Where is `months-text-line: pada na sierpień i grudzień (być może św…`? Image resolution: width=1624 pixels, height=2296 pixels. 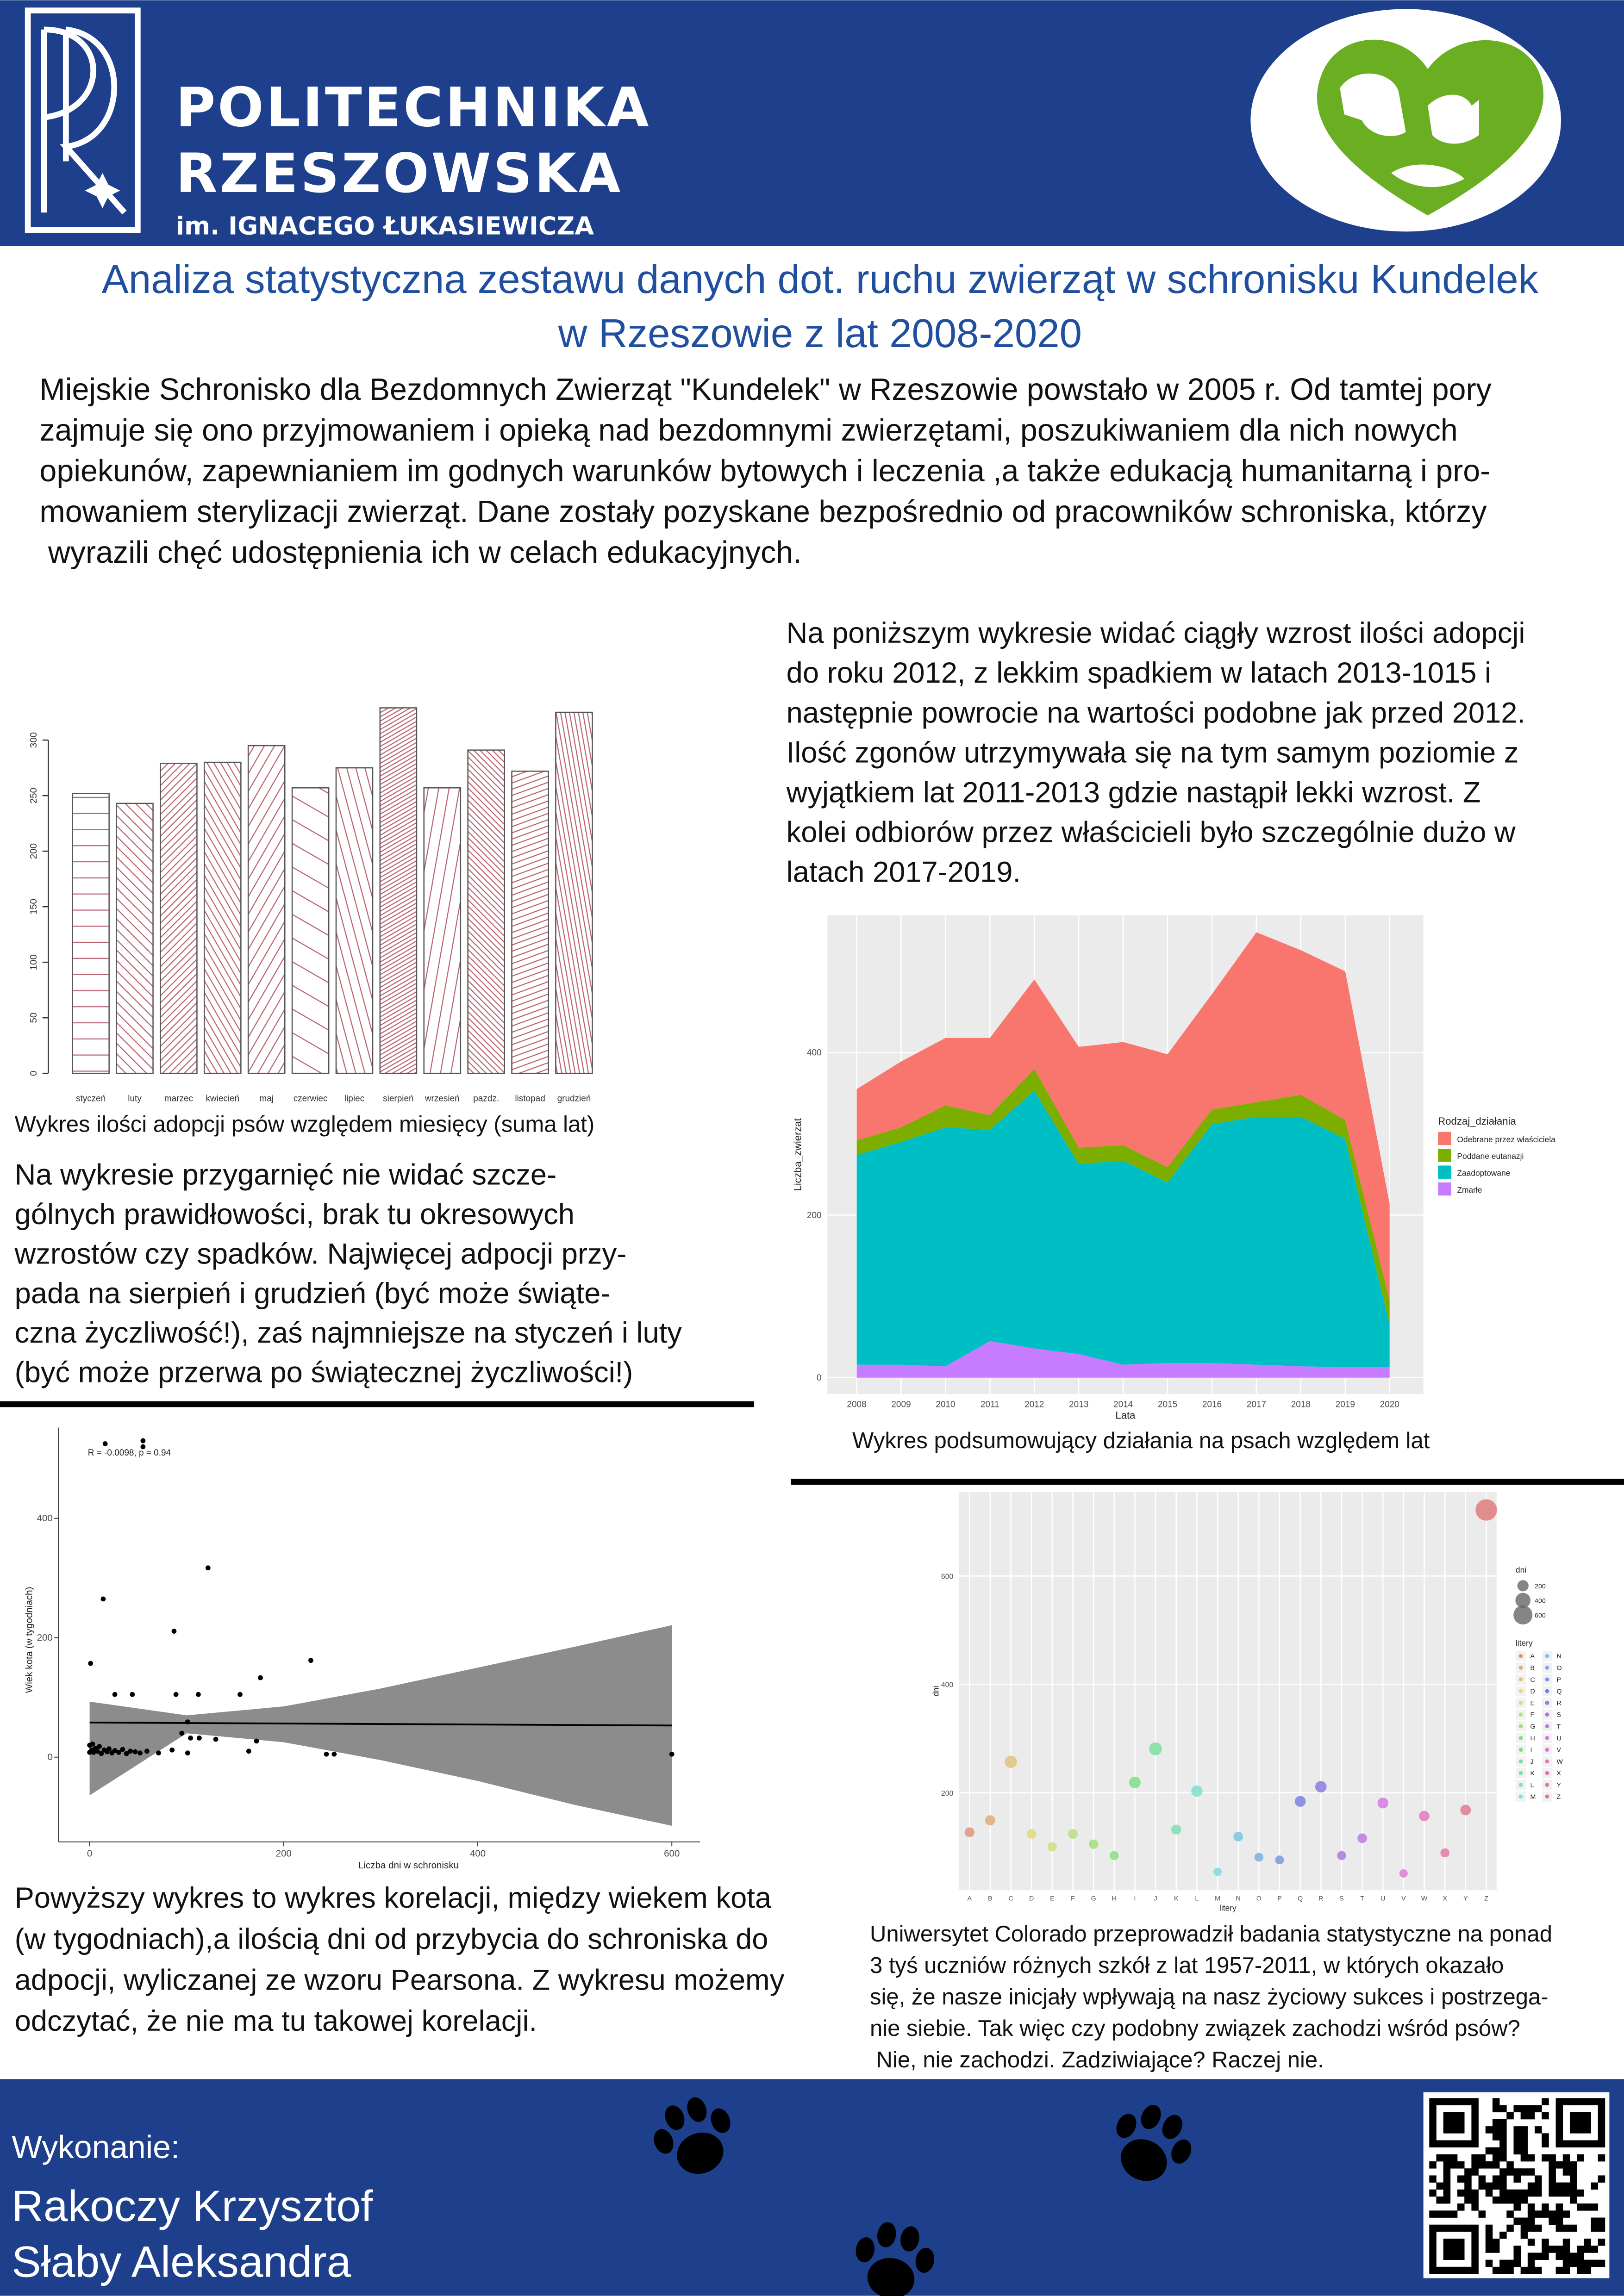
months-text-line: pada na sierpień i grudzień (być może św… is located at coordinates (313, 1293).